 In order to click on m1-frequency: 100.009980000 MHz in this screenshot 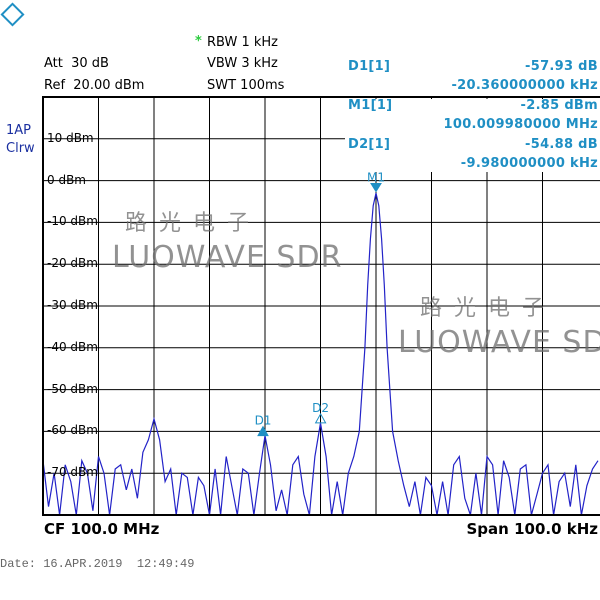, I will do `click(520, 124)`.